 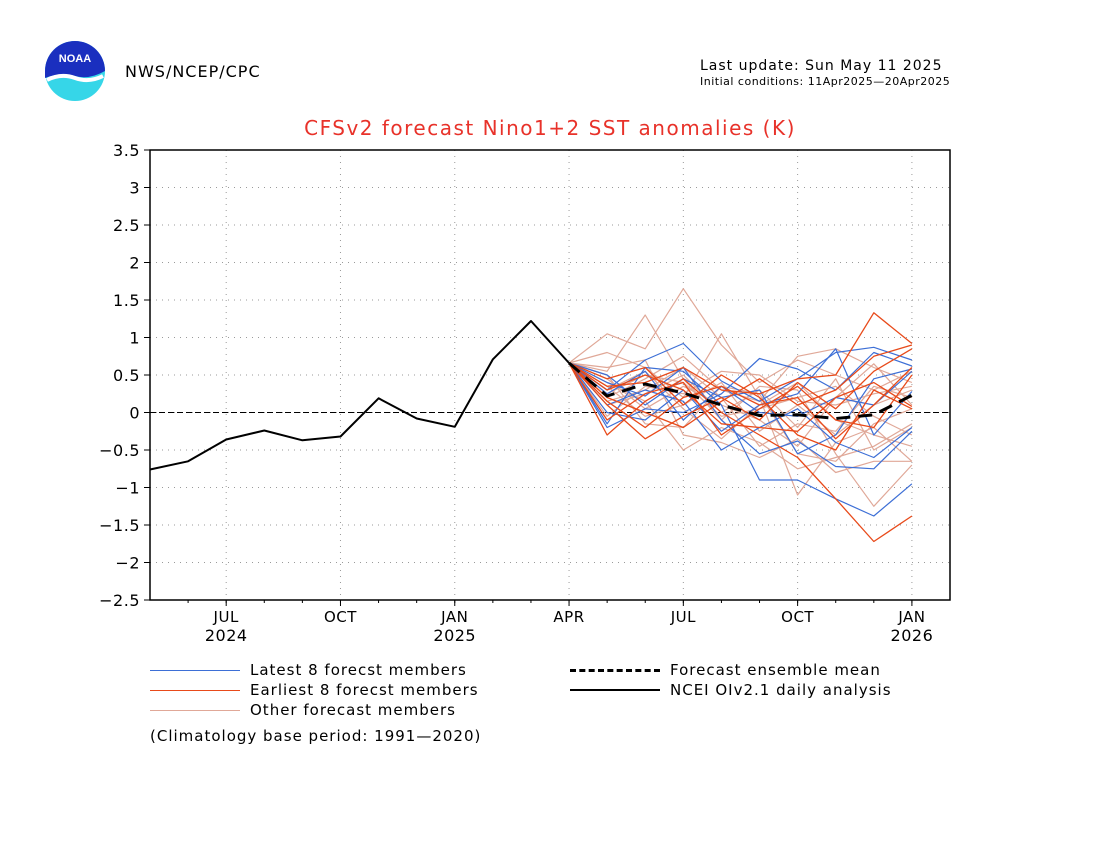 I want to click on y-tick-label: −0.5, so click(x=119, y=450).